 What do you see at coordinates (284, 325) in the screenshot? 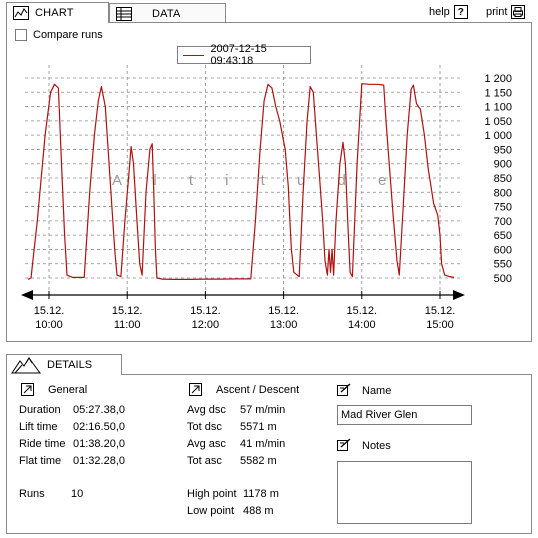
I see `x-tick-label-time: 13:00` at bounding box center [284, 325].